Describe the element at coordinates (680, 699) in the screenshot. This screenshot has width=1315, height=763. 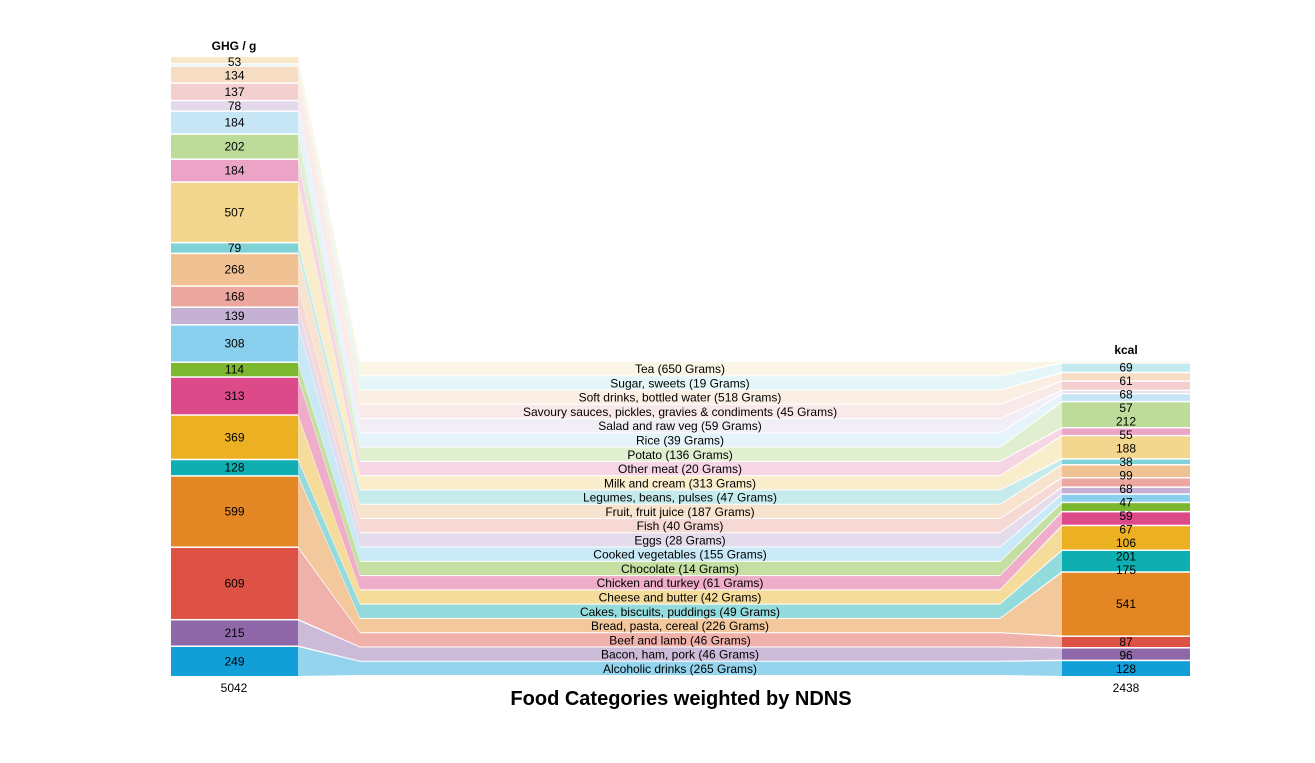
I see `chart-title: Food Categories weighted by NDNS` at that location.